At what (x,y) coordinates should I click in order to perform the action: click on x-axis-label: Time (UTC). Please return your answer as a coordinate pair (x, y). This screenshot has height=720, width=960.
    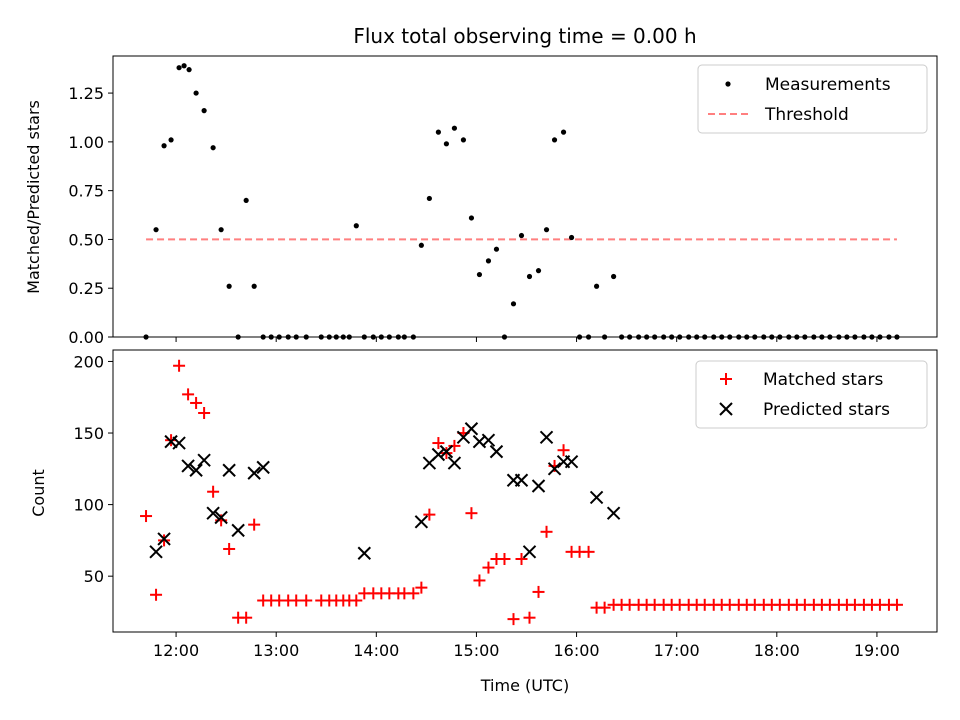
    Looking at the image, I should click on (524, 685).